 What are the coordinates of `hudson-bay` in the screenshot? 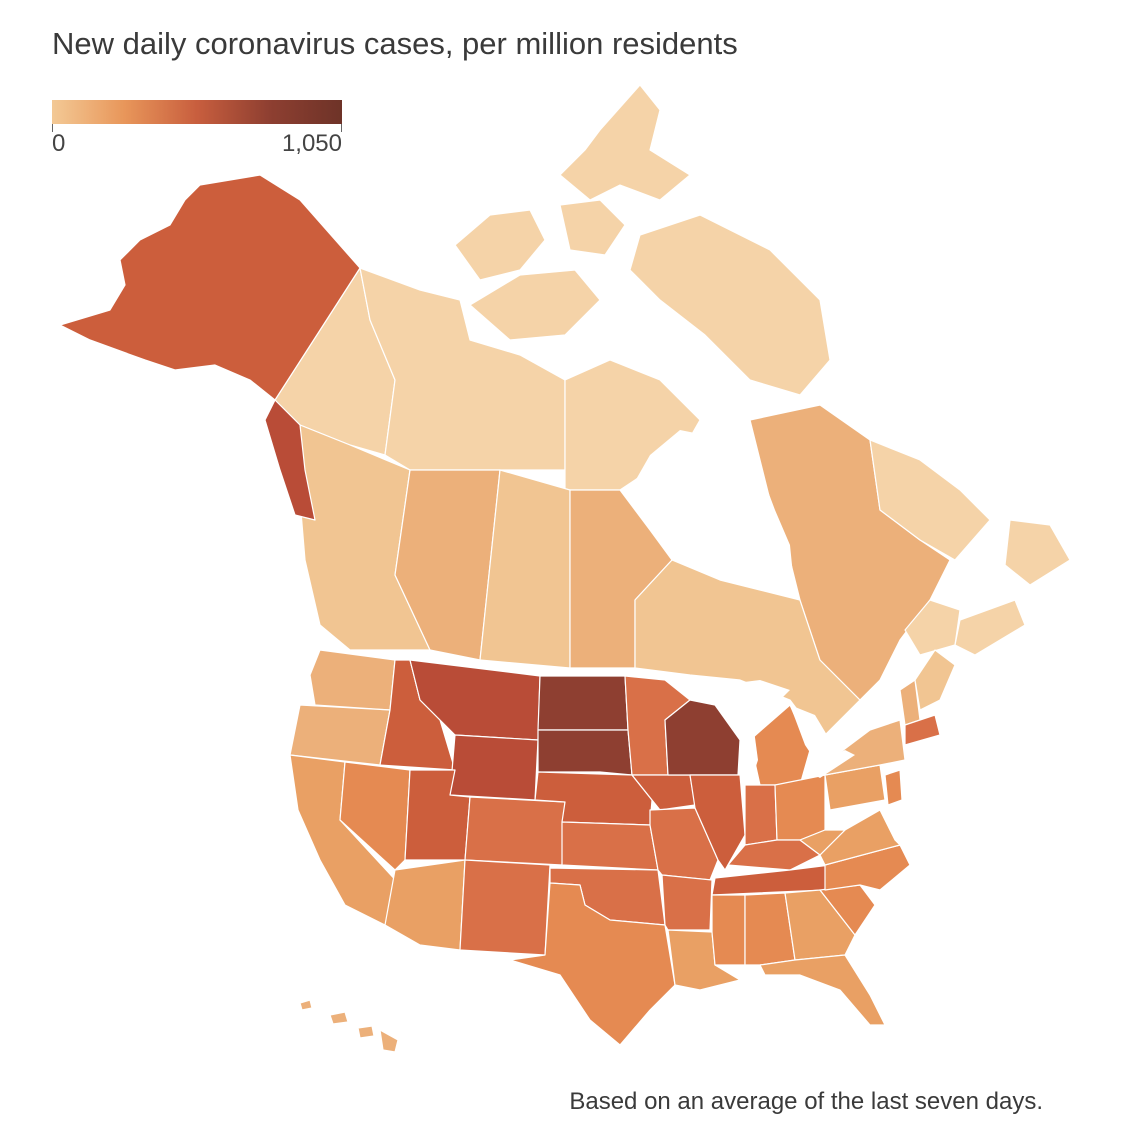 It's located at (712, 512).